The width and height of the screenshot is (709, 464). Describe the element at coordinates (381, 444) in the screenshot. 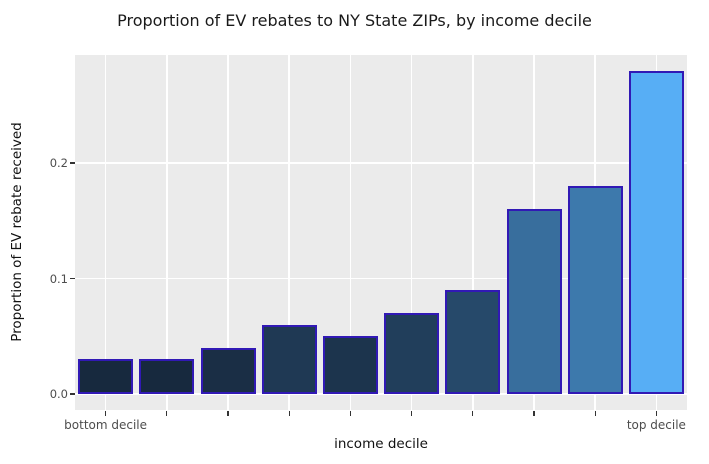

I see `x-axis-title: income decile` at that location.